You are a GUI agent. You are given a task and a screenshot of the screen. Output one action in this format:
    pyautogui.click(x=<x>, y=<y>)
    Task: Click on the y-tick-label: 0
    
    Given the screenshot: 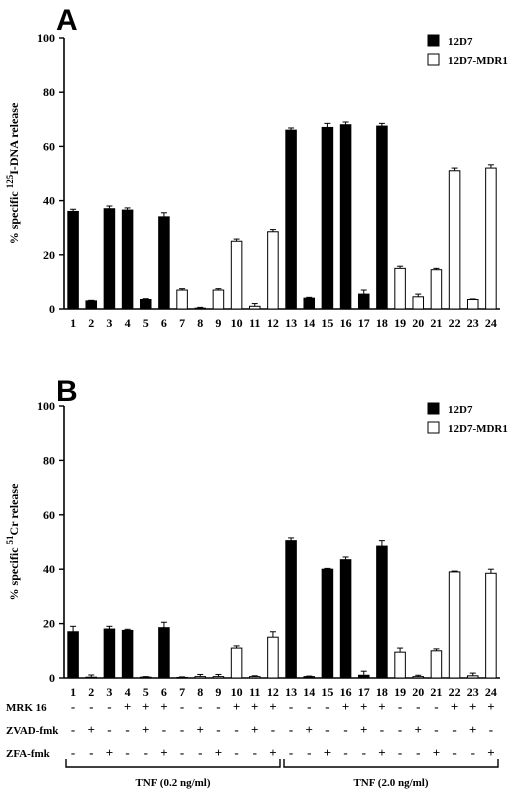 What is the action you would take?
    pyautogui.click(x=52, y=309)
    